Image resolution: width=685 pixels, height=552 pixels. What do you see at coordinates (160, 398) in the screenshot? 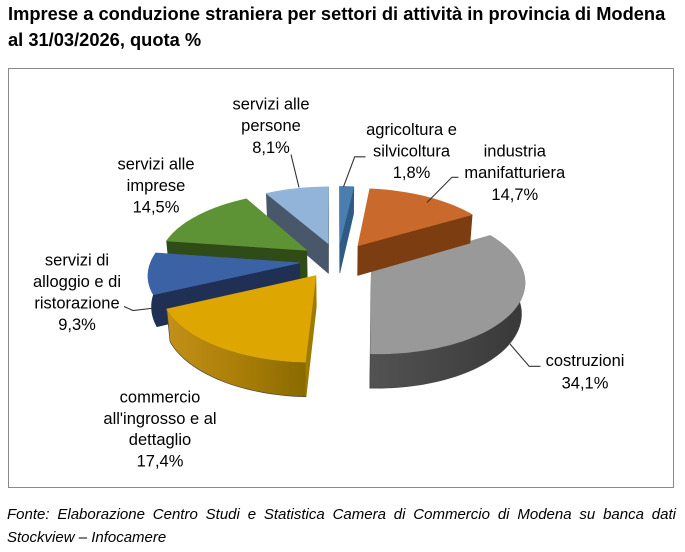
I see `svg-text: commercio` at bounding box center [160, 398].